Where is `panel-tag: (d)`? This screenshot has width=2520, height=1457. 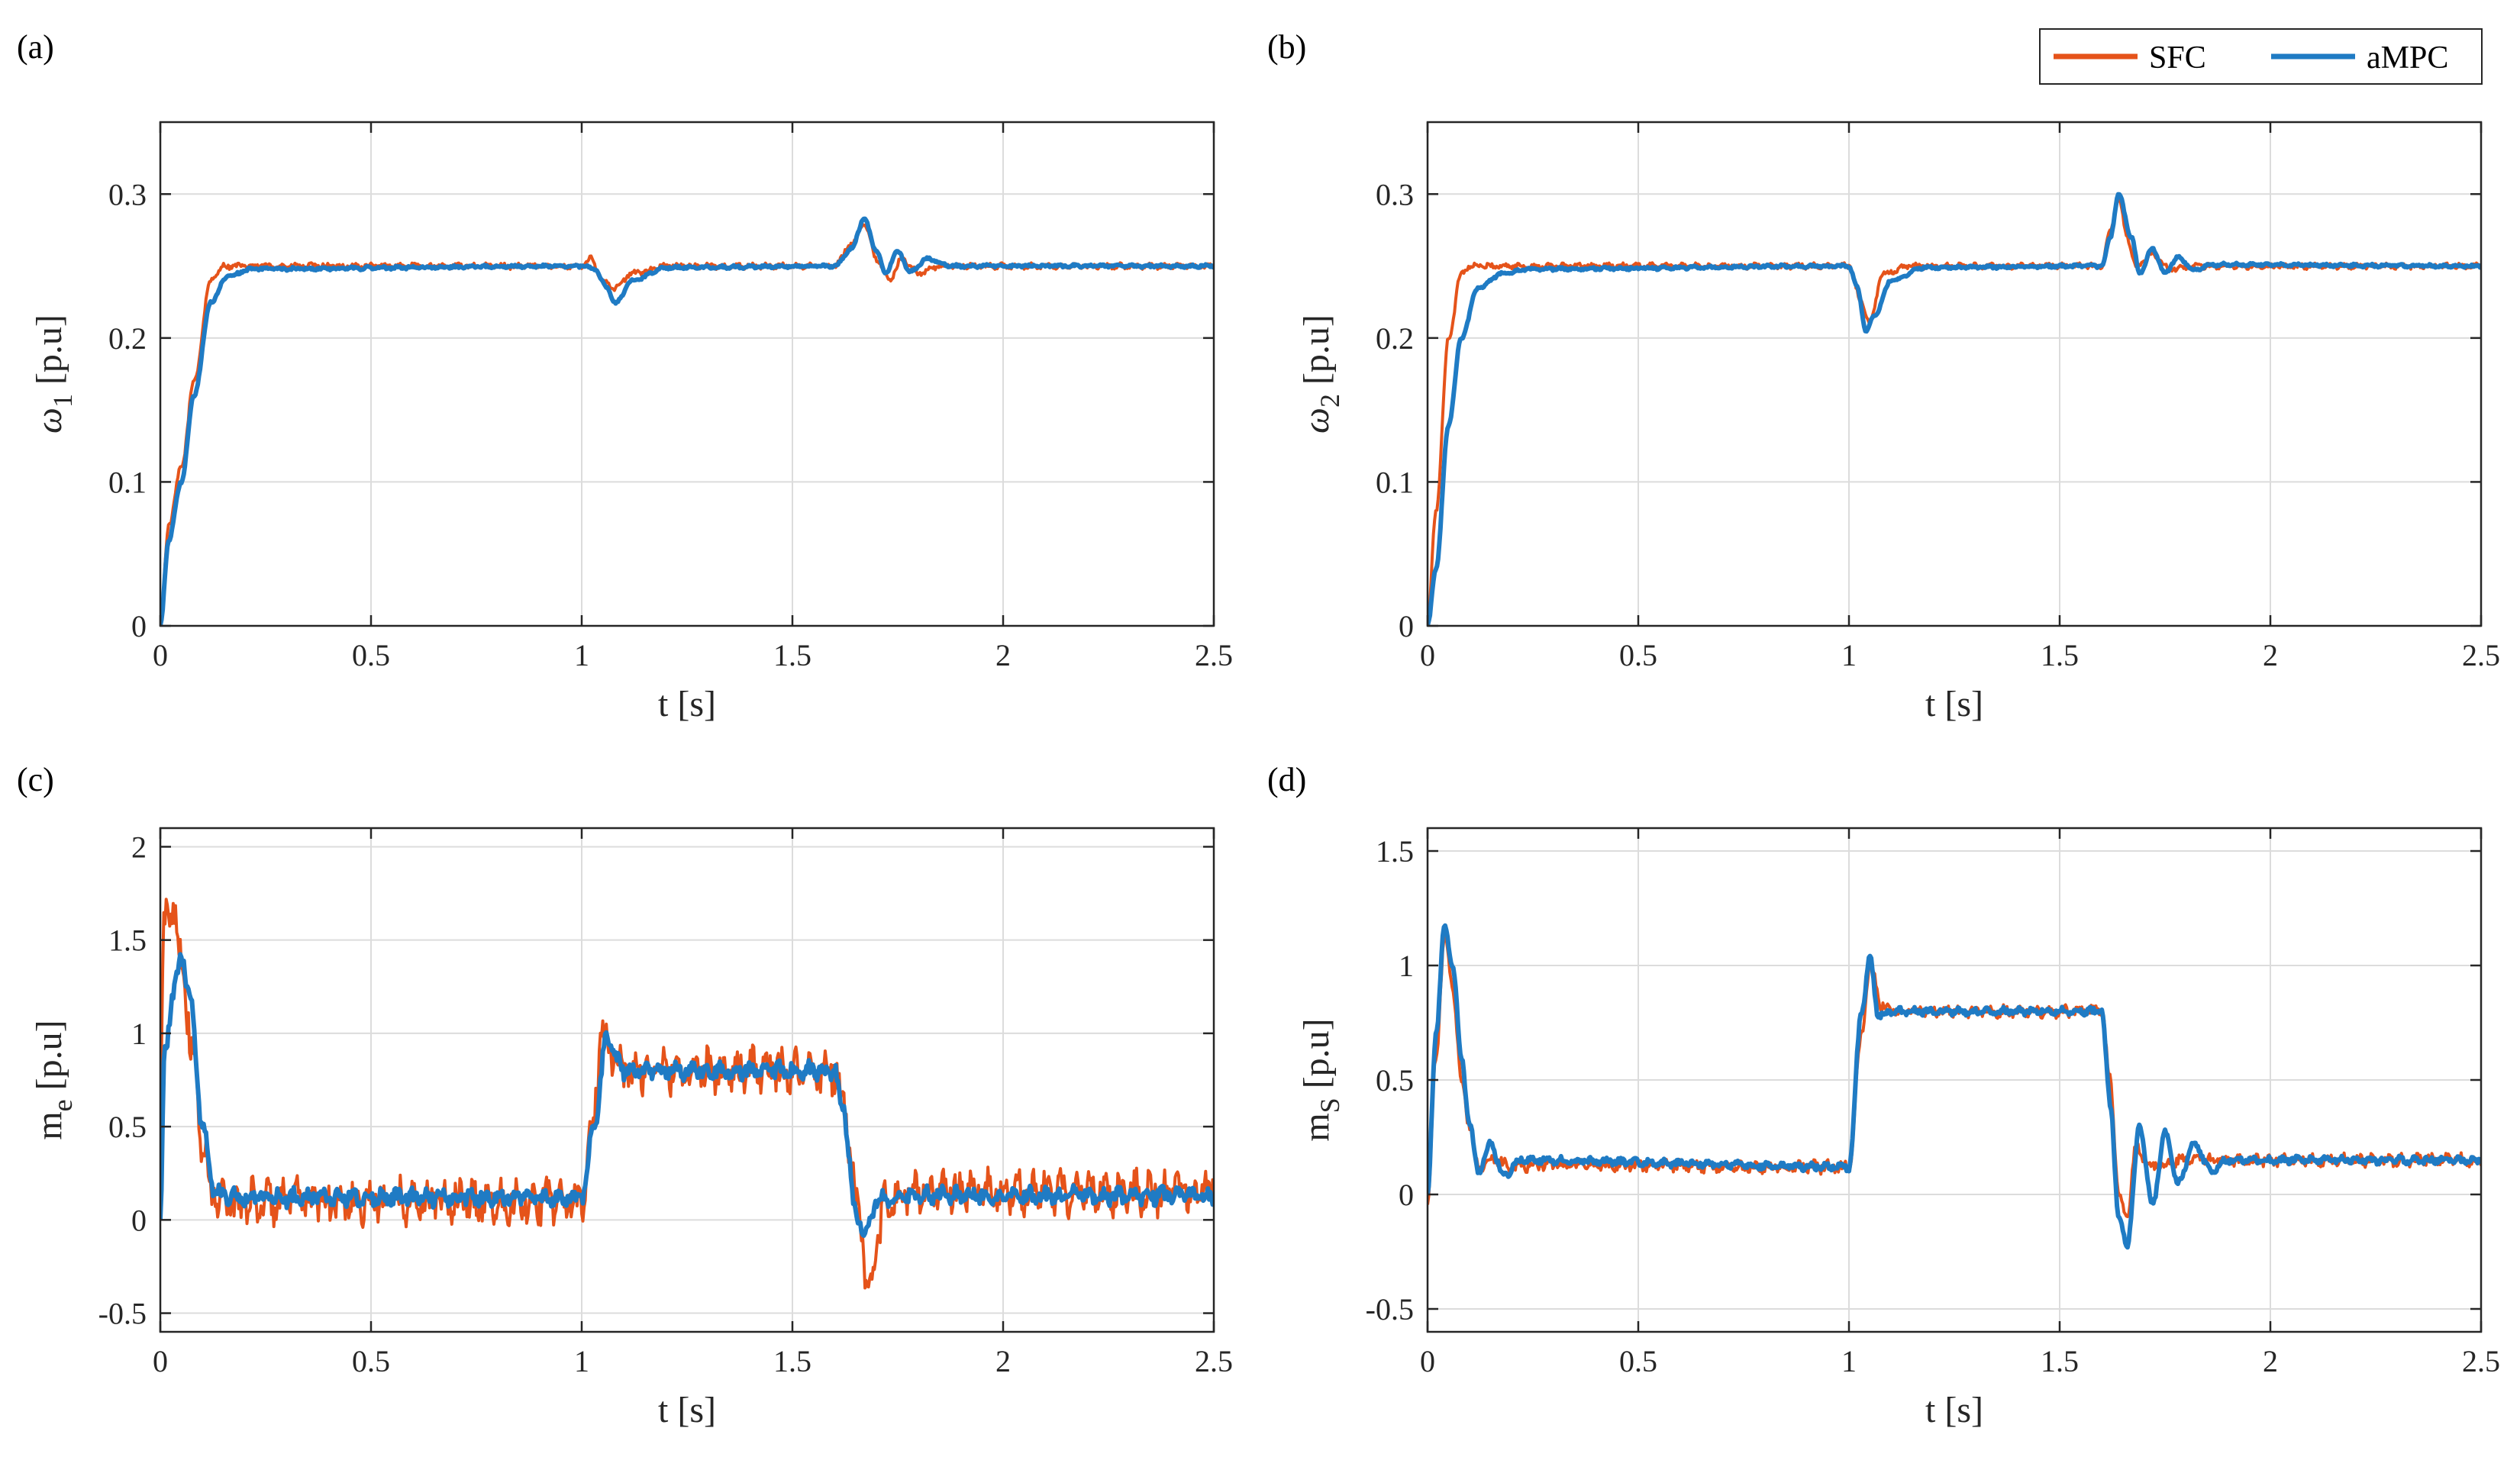
panel-tag: (d) is located at coordinates (1286, 779).